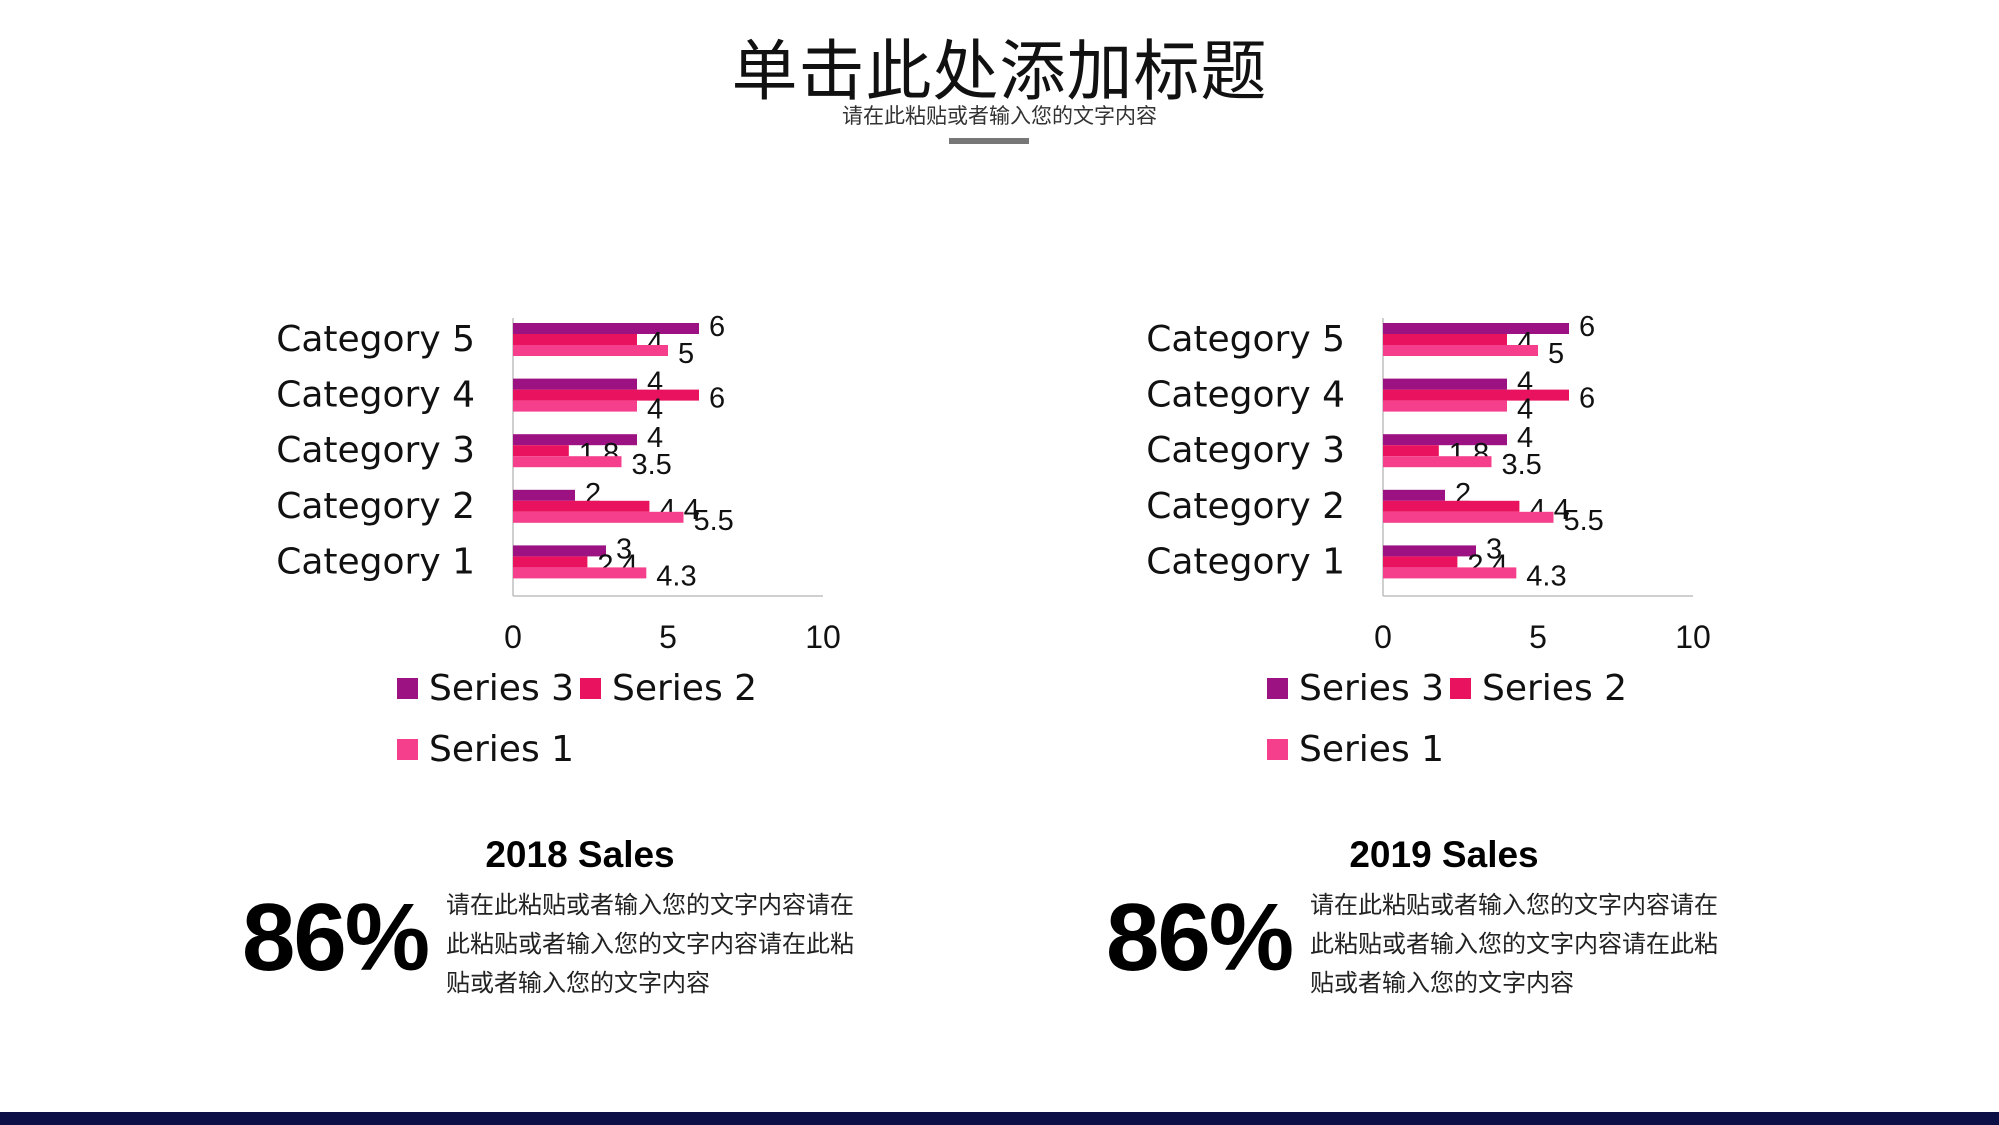 This screenshot has width=1999, height=1125. I want to click on page-title: 单击此处添加标题, so click(999, 71).